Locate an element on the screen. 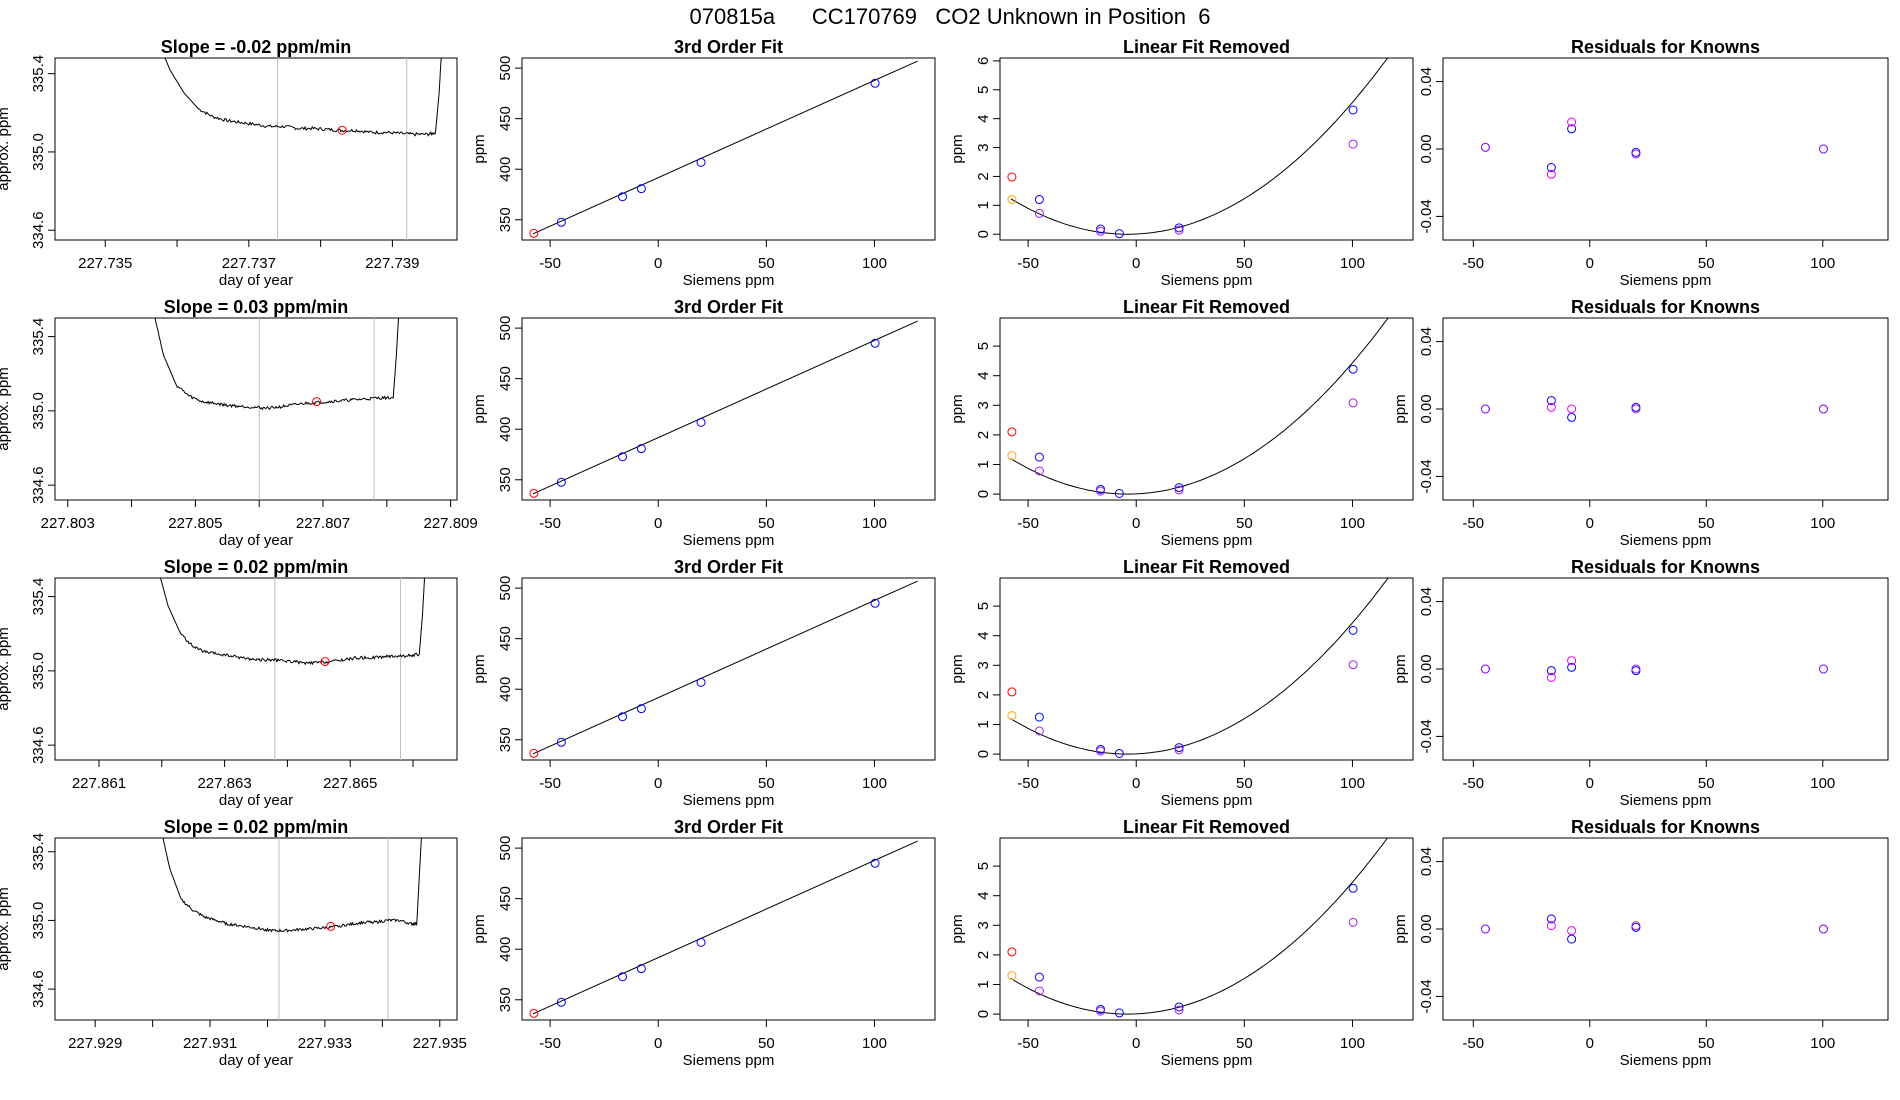 The height and width of the screenshot is (1100, 1900). y-tick-label: 0.04 is located at coordinates (1426, 341).